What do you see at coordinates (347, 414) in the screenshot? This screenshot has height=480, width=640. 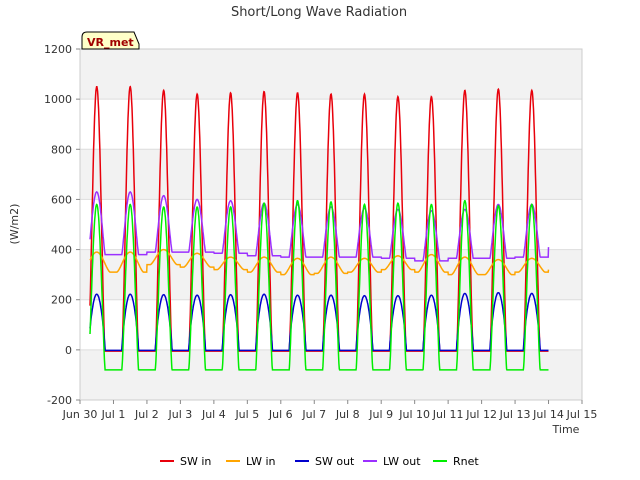 I see `x-tick-label: Jul 8` at bounding box center [347, 414].